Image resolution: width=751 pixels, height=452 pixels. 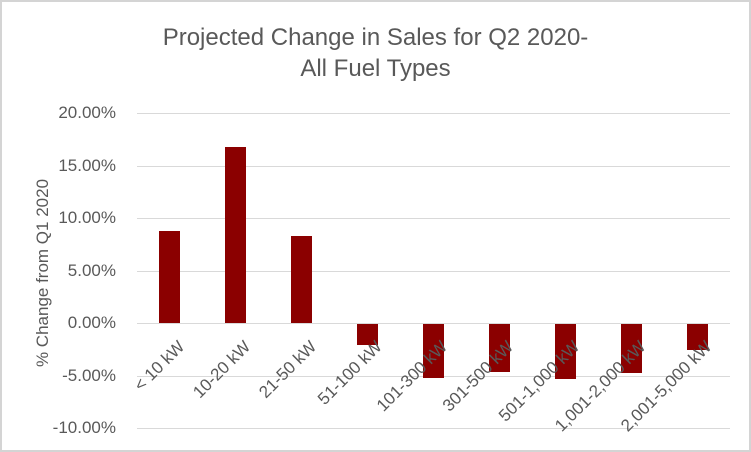 I want to click on y-tick-label: 10.00%, so click(x=87, y=217).